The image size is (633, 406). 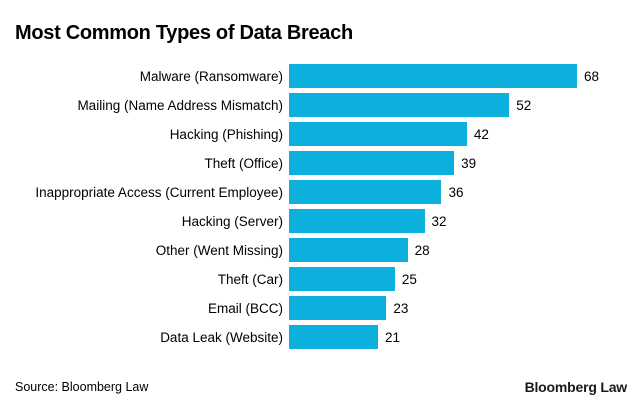 What do you see at coordinates (159, 192) in the screenshot?
I see `category-label: Inappropriate Access (Current Employee)` at bounding box center [159, 192].